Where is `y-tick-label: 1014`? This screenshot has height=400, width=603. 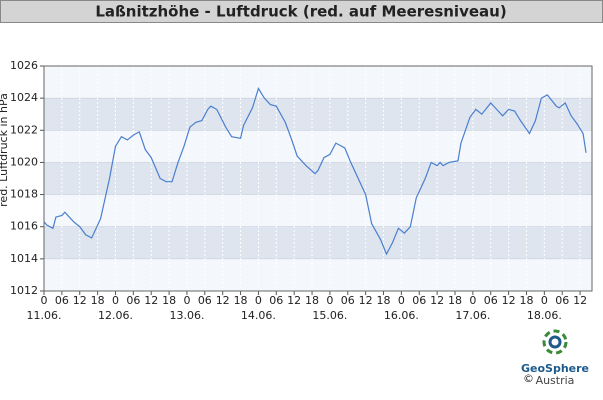
y-tick-label: 1014 is located at coordinates (24, 258).